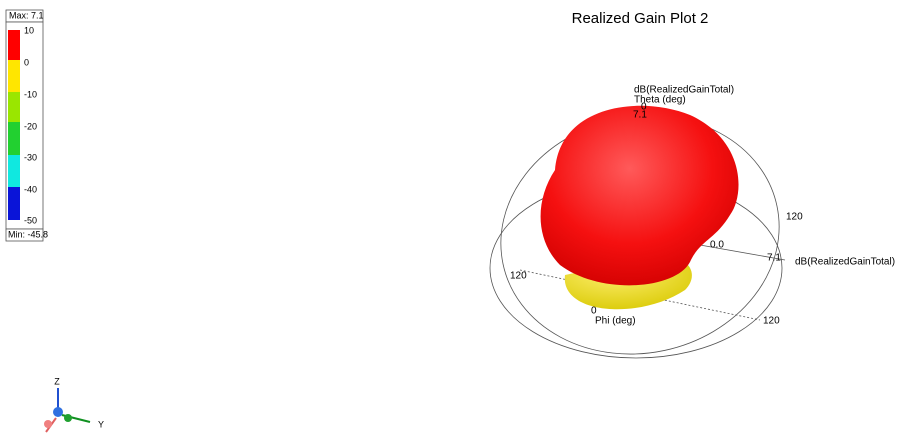 This screenshot has width=919, height=438. I want to click on triad-label: Z, so click(57, 381).